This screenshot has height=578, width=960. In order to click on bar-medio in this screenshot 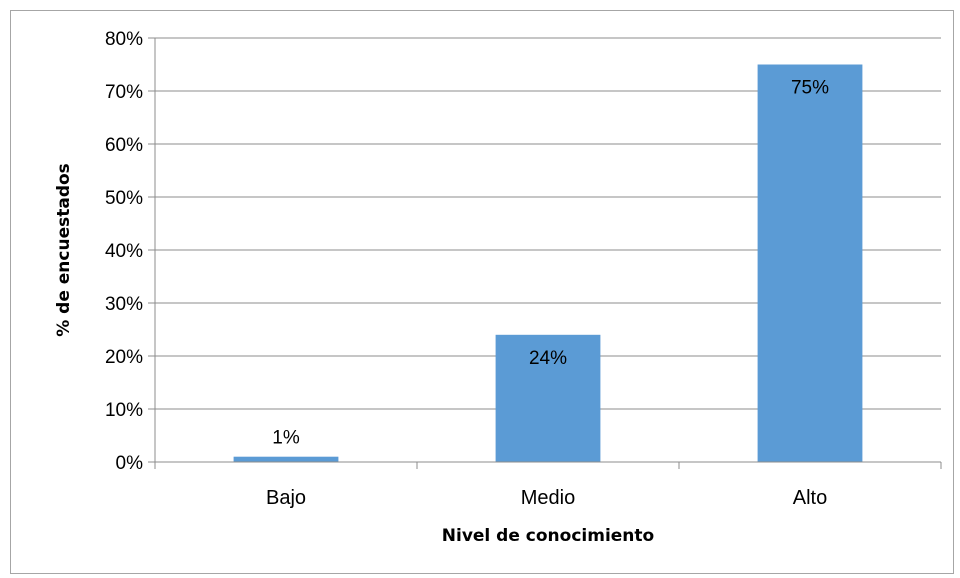, I will do `click(548, 398)`.